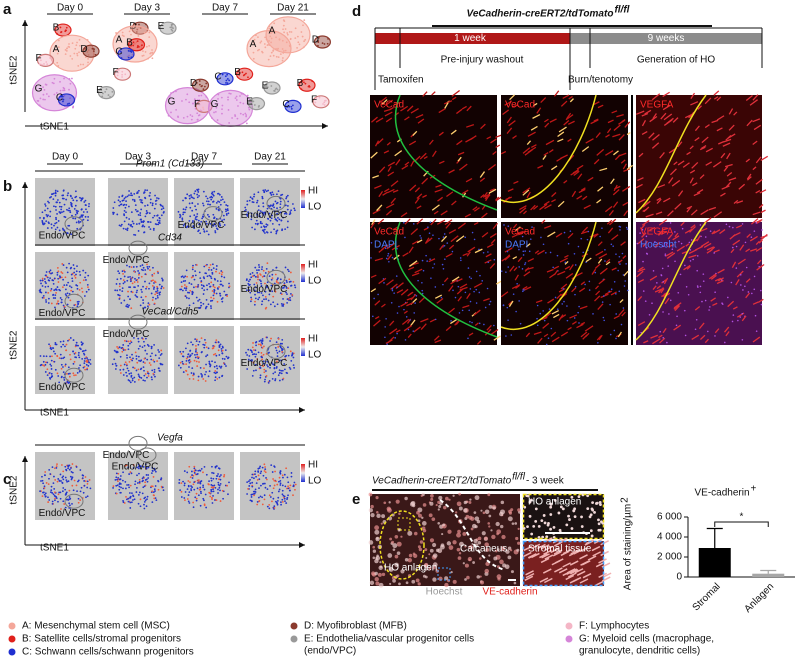  What do you see at coordinates (293, 8) in the screenshot?
I see `day-label: Day 21` at bounding box center [293, 8].